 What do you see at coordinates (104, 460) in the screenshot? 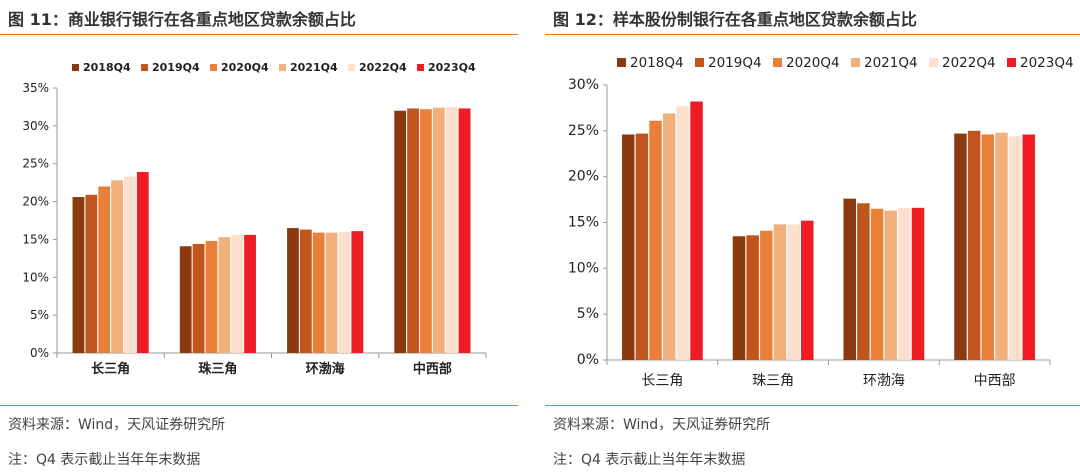
I see `left-note-text: 注：Q4 表示截止当年年末数据` at bounding box center [104, 460].